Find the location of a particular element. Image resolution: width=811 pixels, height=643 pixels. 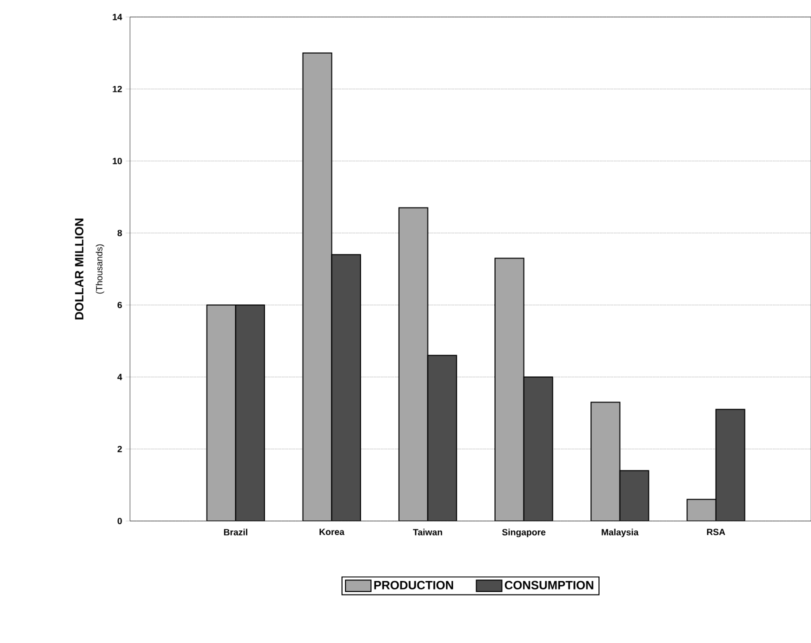

y-tick-label: 0 is located at coordinates (120, 521).